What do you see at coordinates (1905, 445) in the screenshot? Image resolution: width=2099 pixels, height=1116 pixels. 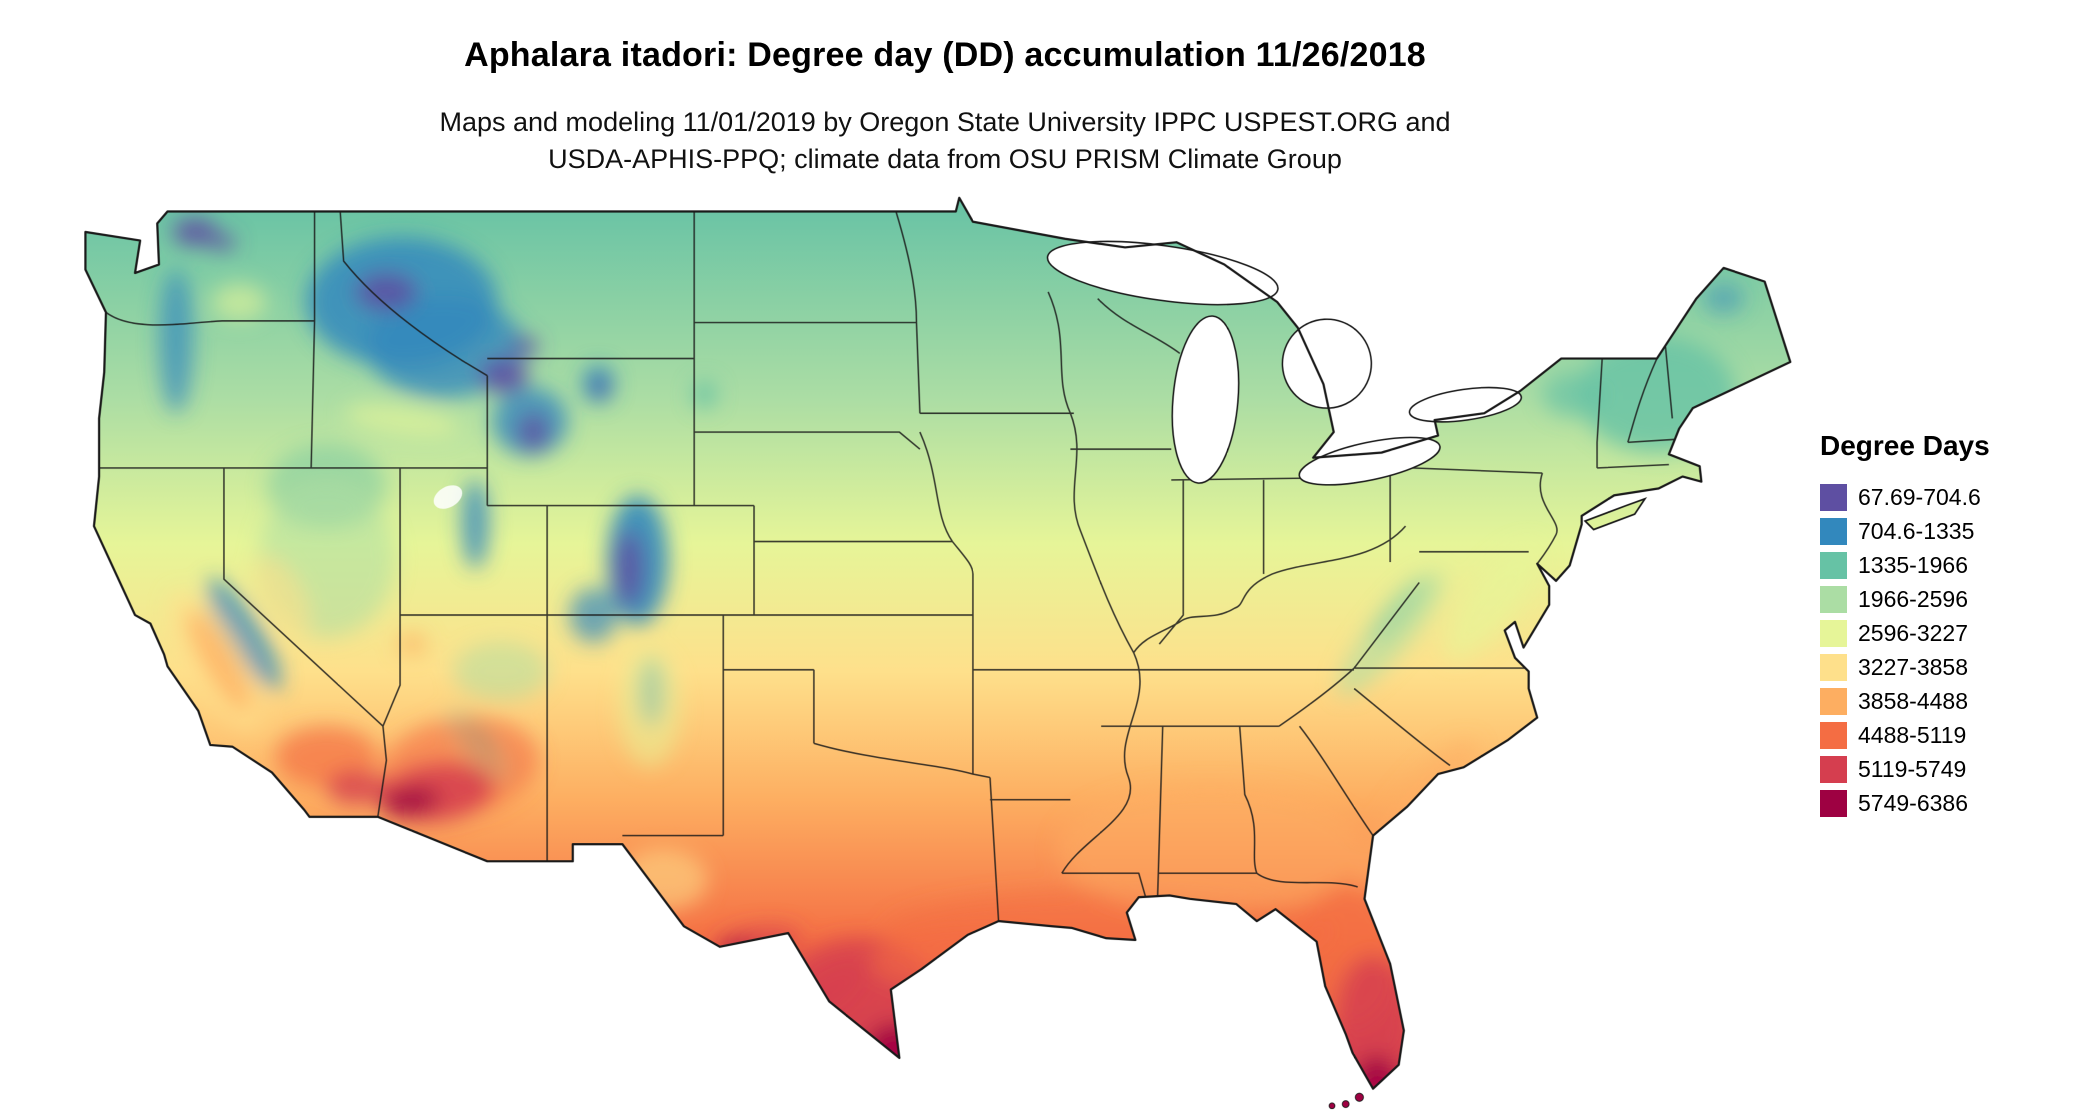 I see `legend-title: Degree Days` at bounding box center [1905, 445].